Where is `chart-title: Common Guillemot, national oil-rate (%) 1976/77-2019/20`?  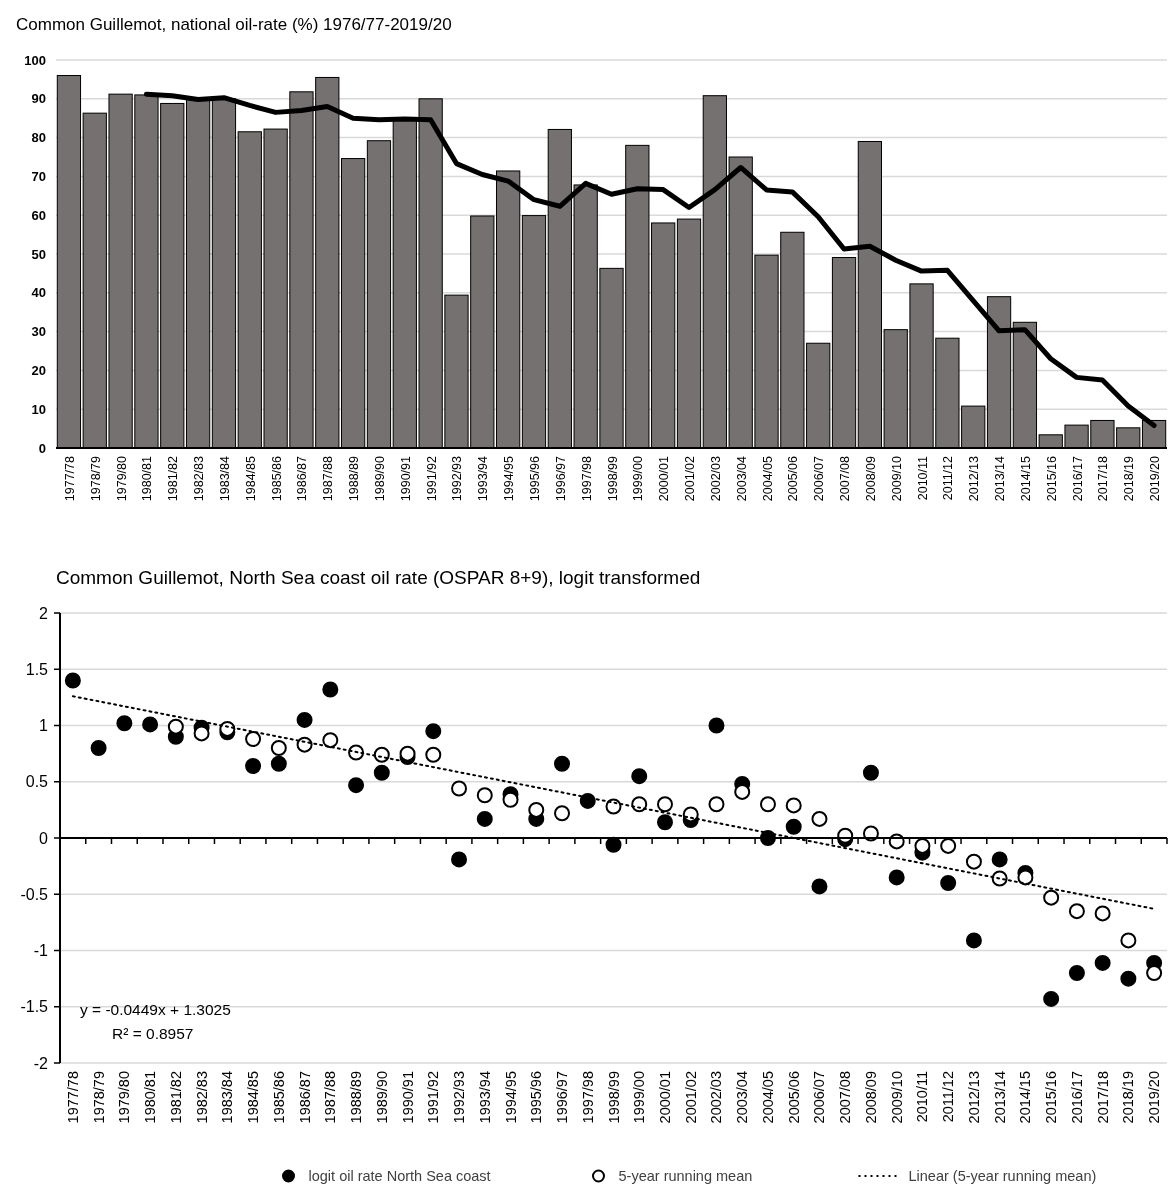 chart-title: Common Guillemot, national oil-rate (%) 1976/77-2019/20 is located at coordinates (234, 24).